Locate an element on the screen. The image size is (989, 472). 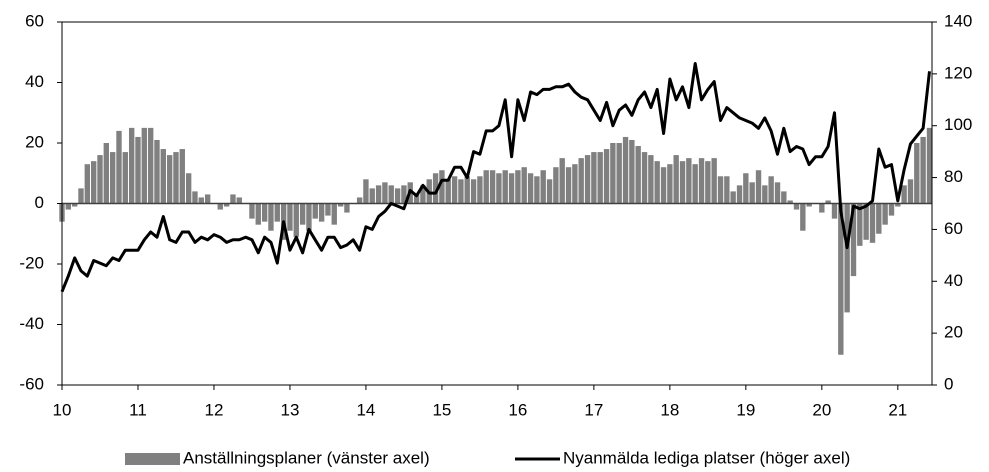
legend-label: Nyanmälda lediga platser (höger axel) is located at coordinates (706, 457).